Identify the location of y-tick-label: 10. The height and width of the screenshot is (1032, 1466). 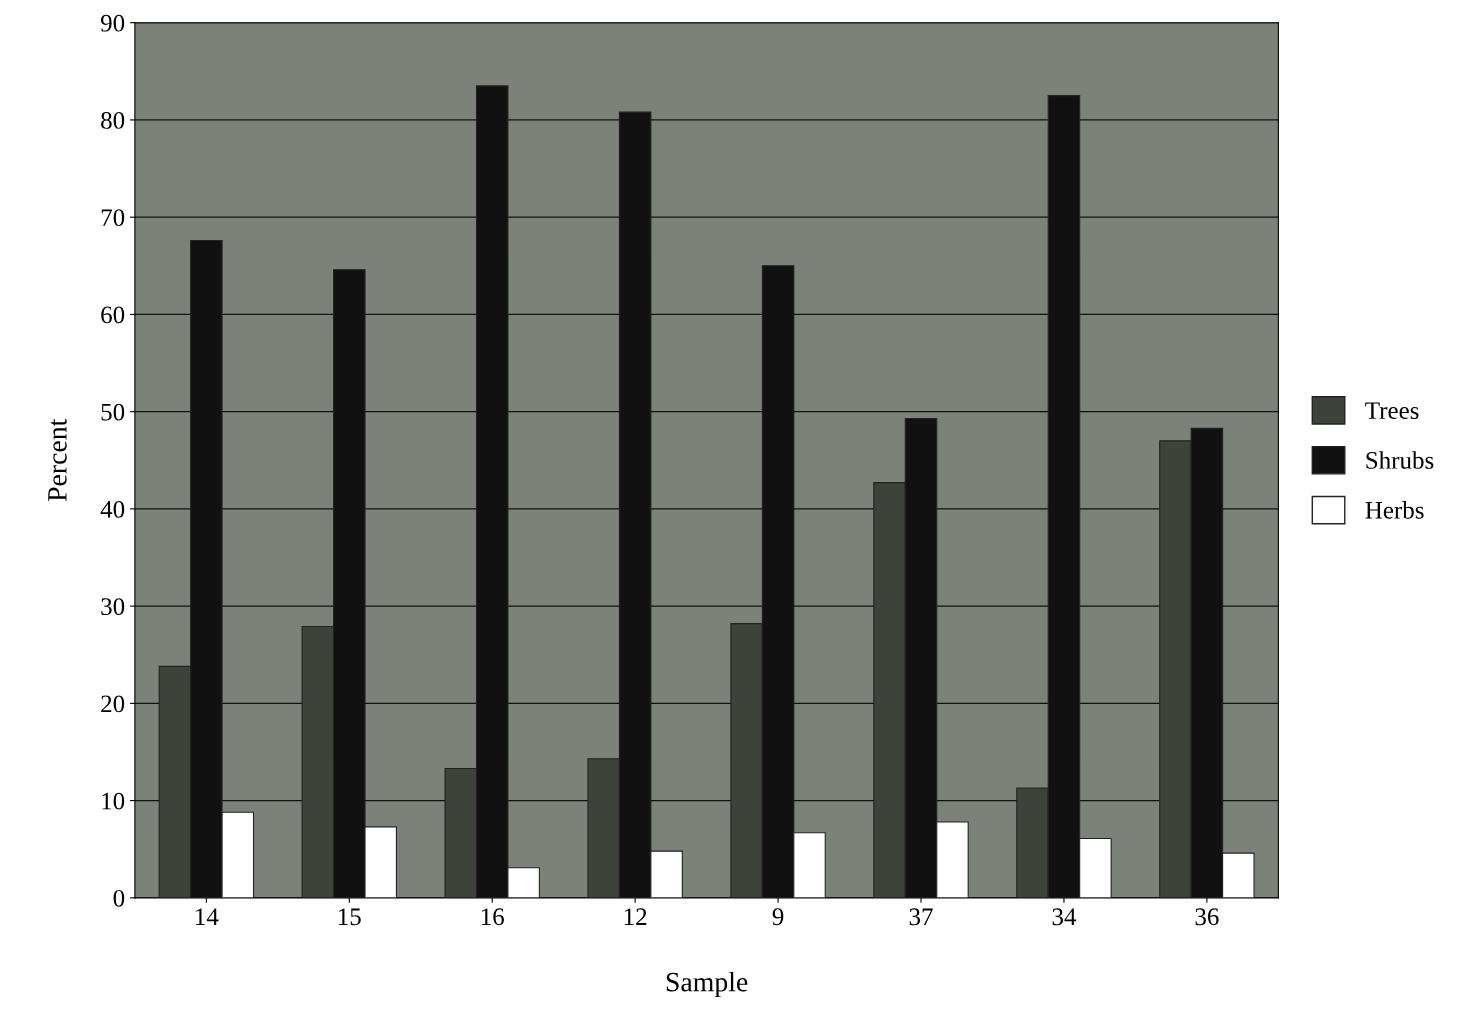
(113, 801).